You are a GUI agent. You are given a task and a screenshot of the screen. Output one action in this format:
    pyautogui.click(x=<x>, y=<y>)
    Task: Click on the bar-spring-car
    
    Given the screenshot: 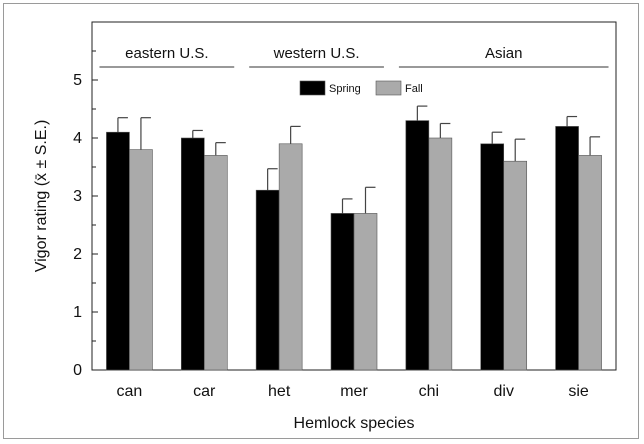 What is the action you would take?
    pyautogui.click(x=192, y=254)
    